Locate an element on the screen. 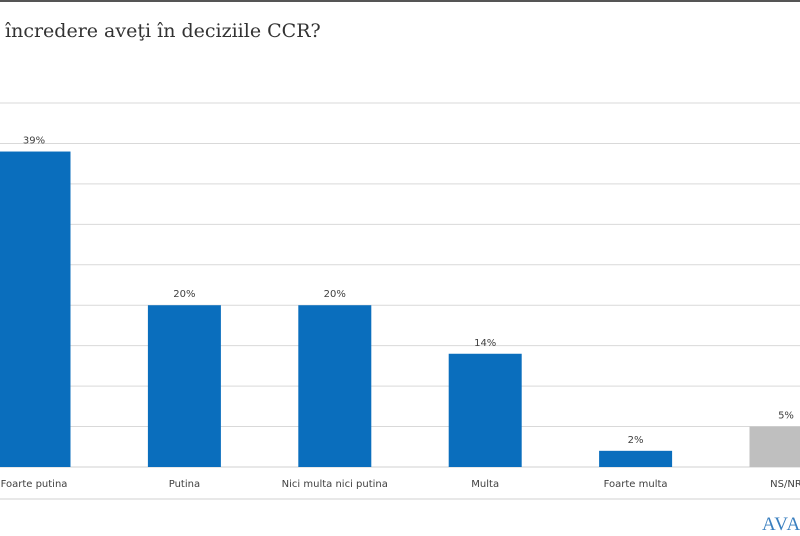 Image resolution: width=800 pixels, height=536 pixels. x-tick-label: Putina is located at coordinates (184, 484).